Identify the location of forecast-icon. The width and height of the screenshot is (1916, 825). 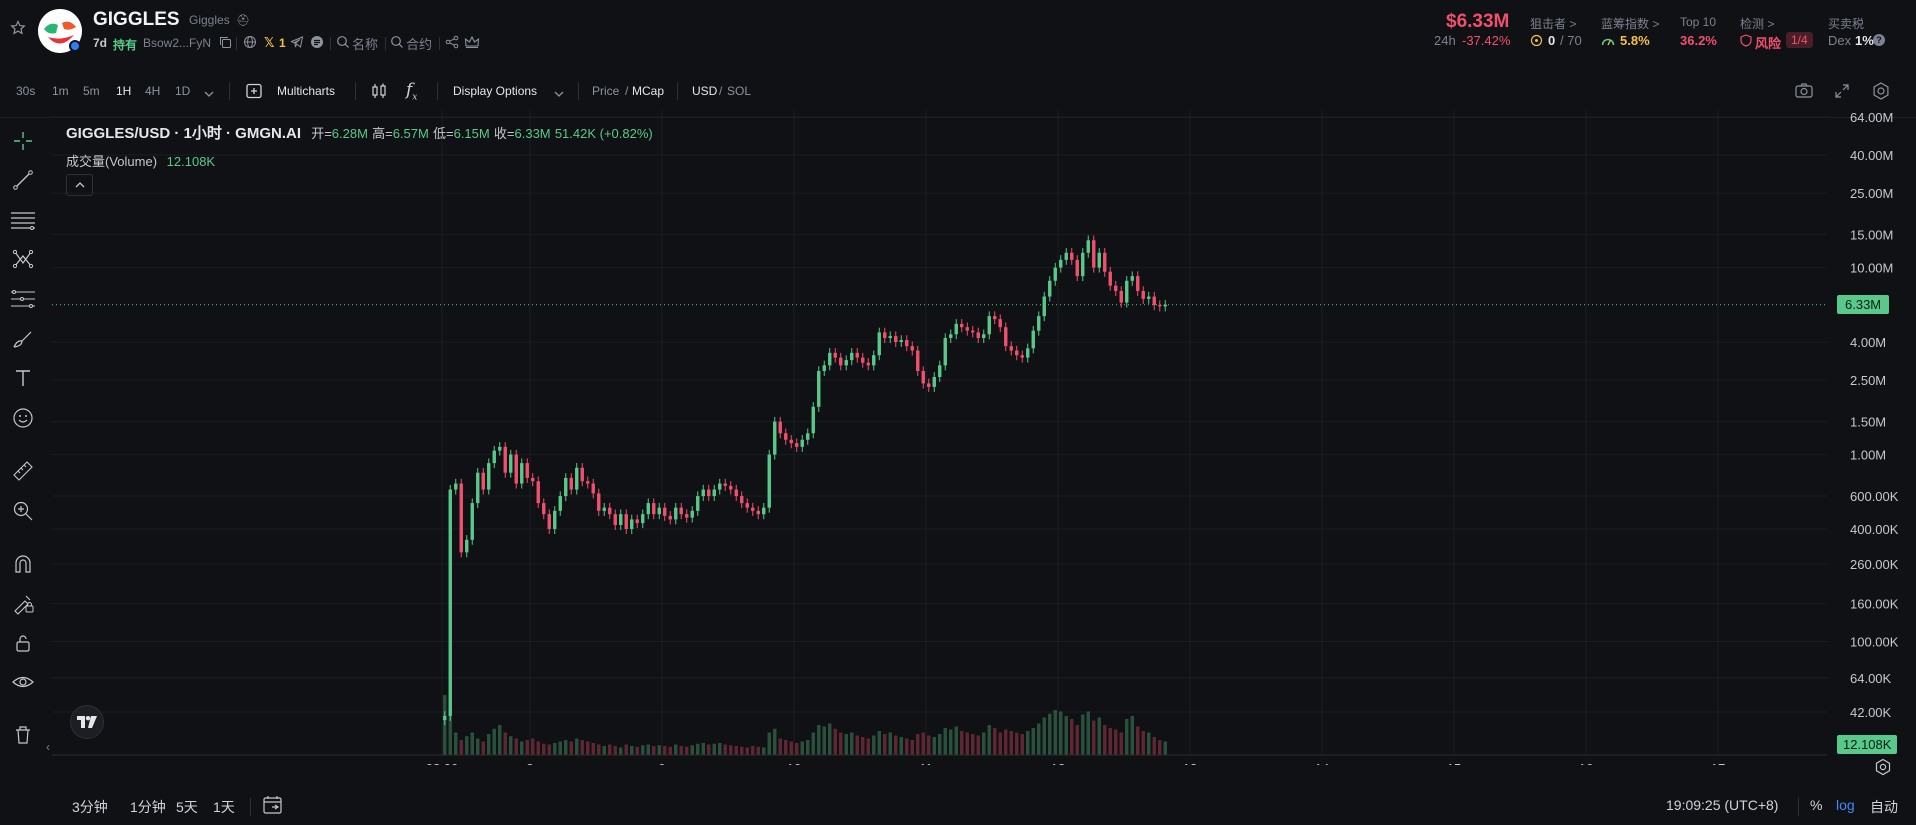
(23, 299).